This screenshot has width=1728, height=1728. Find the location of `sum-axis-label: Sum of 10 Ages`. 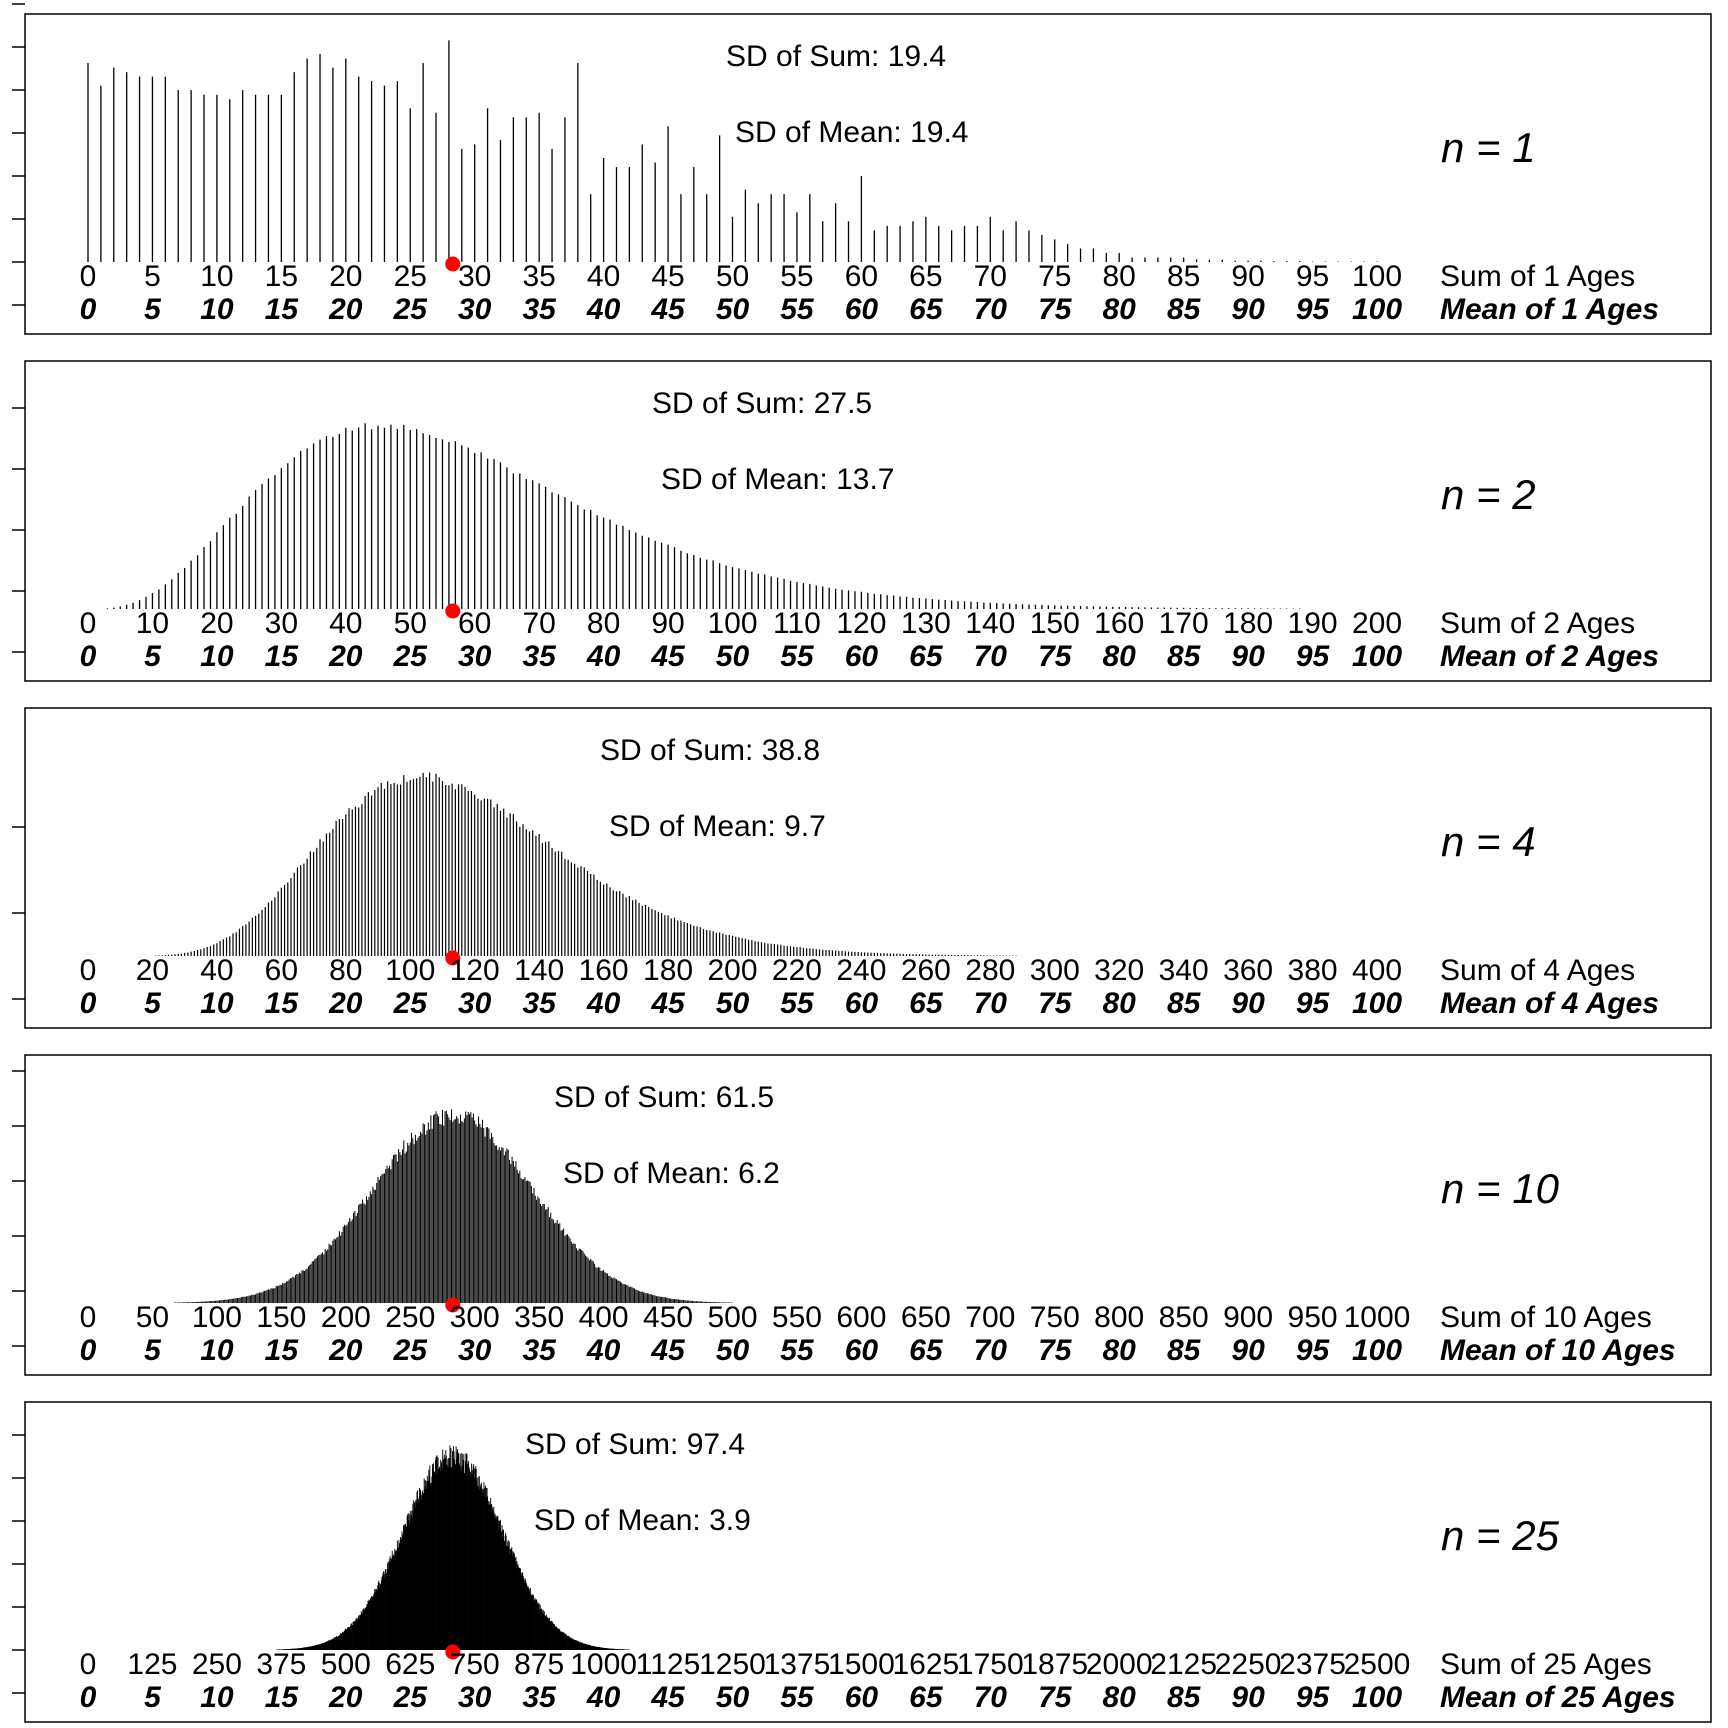

sum-axis-label: Sum of 10 Ages is located at coordinates (1546, 1317).